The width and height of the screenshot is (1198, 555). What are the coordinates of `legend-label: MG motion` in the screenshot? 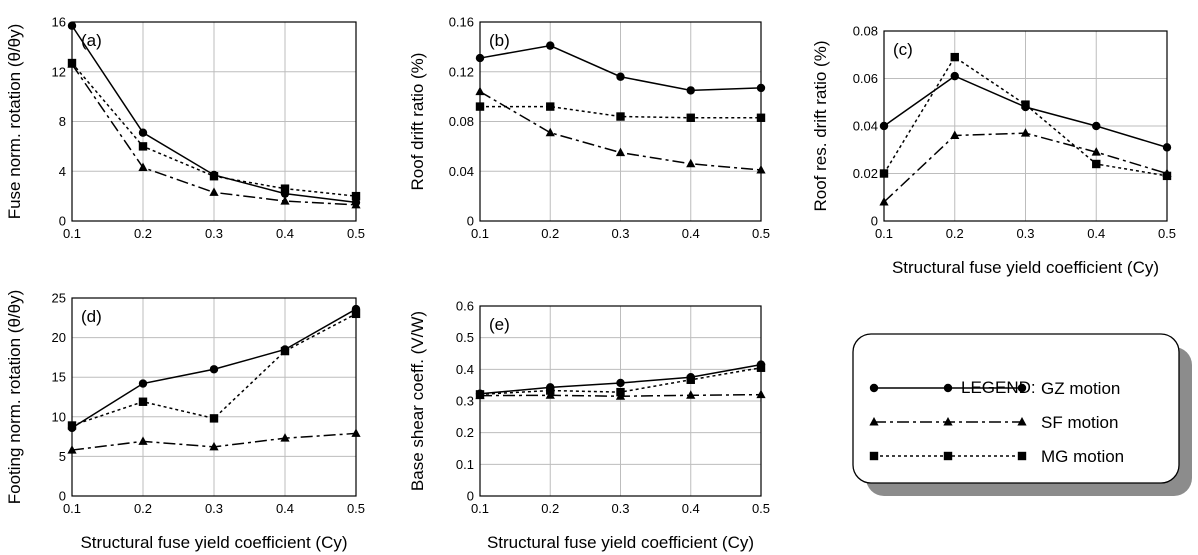 It's located at (1082, 456).